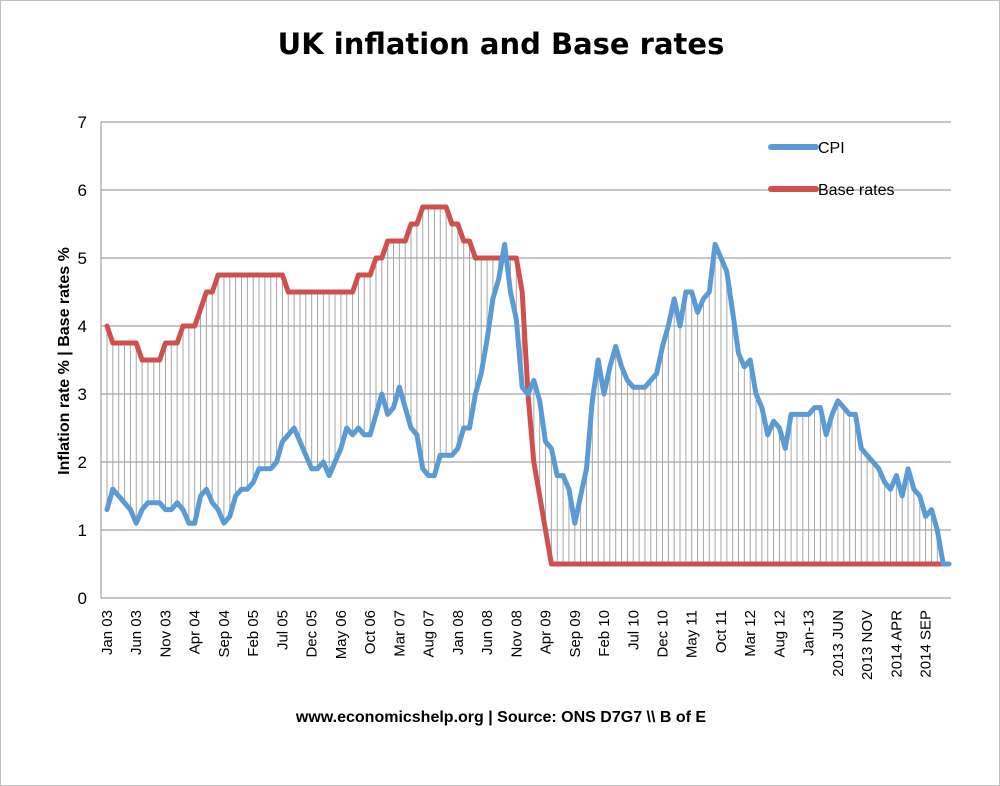 The width and height of the screenshot is (1000, 786). What do you see at coordinates (809, 633) in the screenshot?
I see `x-tick-label: Jan-13` at bounding box center [809, 633].